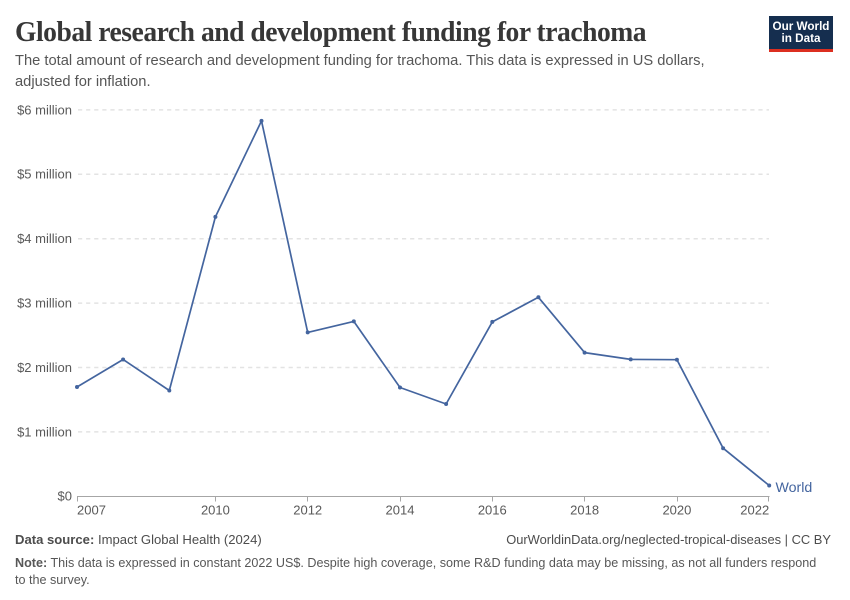 The height and width of the screenshot is (600, 850). What do you see at coordinates (91, 510) in the screenshot?
I see `svg-text: 2007` at bounding box center [91, 510].